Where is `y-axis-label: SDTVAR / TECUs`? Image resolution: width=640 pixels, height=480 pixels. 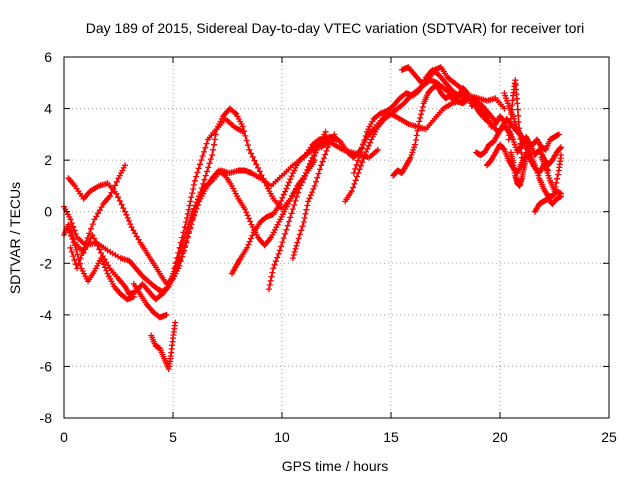 y-axis-label: SDTVAR / TECUs is located at coordinates (15, 238).